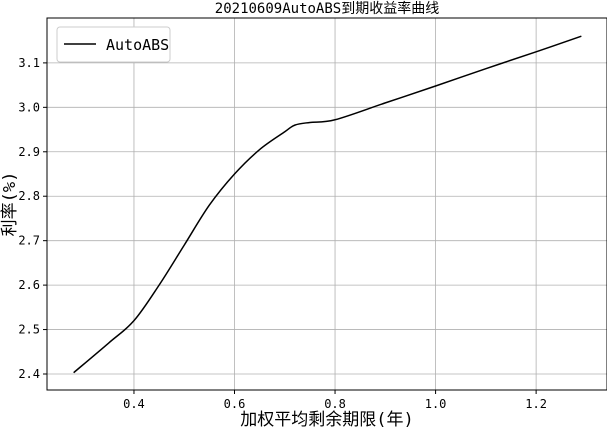 The width and height of the screenshot is (607, 434). I want to click on y-tick-label: 3.1, so click(29, 63).